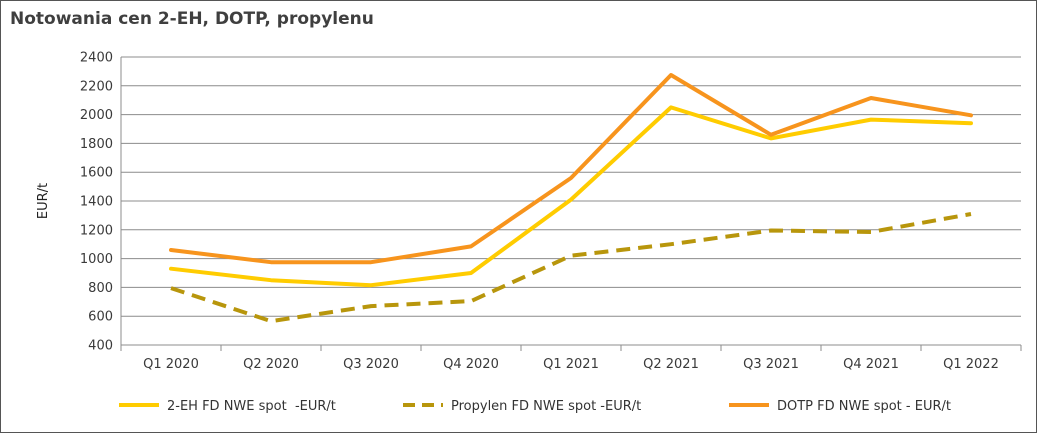 This screenshot has height=433, width=1037. What do you see at coordinates (251, 406) in the screenshot?
I see `legend-label-1: 2-EH FD NWE spot -EUR/t` at bounding box center [251, 406].